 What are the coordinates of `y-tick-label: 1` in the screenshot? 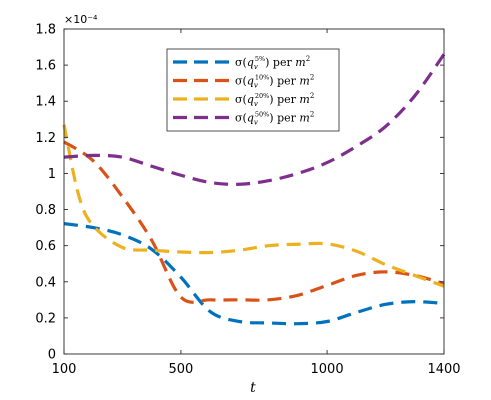 It's located at (52, 174).